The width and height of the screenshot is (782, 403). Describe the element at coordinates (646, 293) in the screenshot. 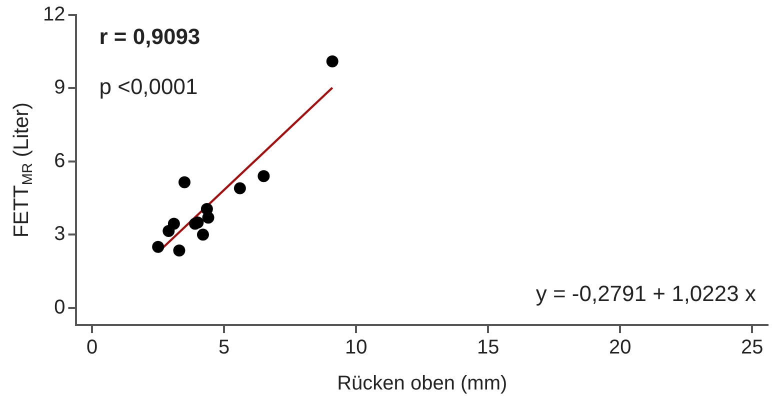

I see `annotation: y = -0,2791 + 1,0223 x` at that location.